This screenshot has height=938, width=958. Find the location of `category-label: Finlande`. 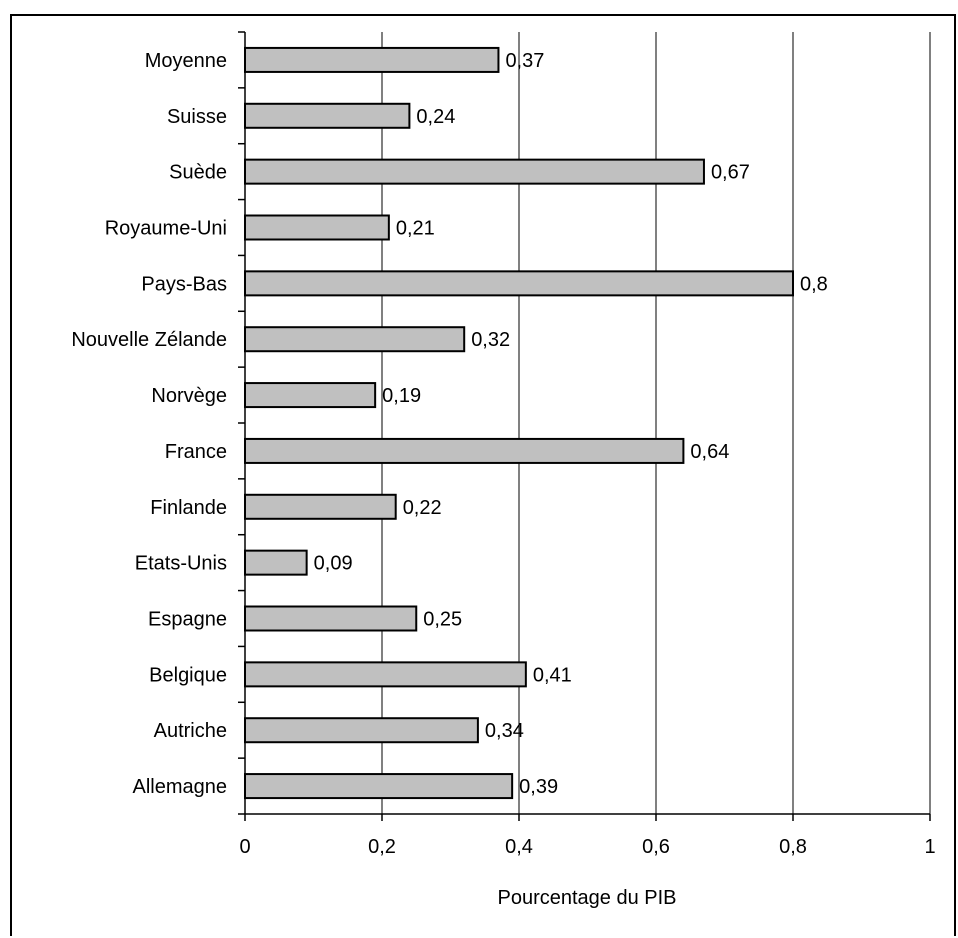

category-label: Finlande is located at coordinates (188, 508).